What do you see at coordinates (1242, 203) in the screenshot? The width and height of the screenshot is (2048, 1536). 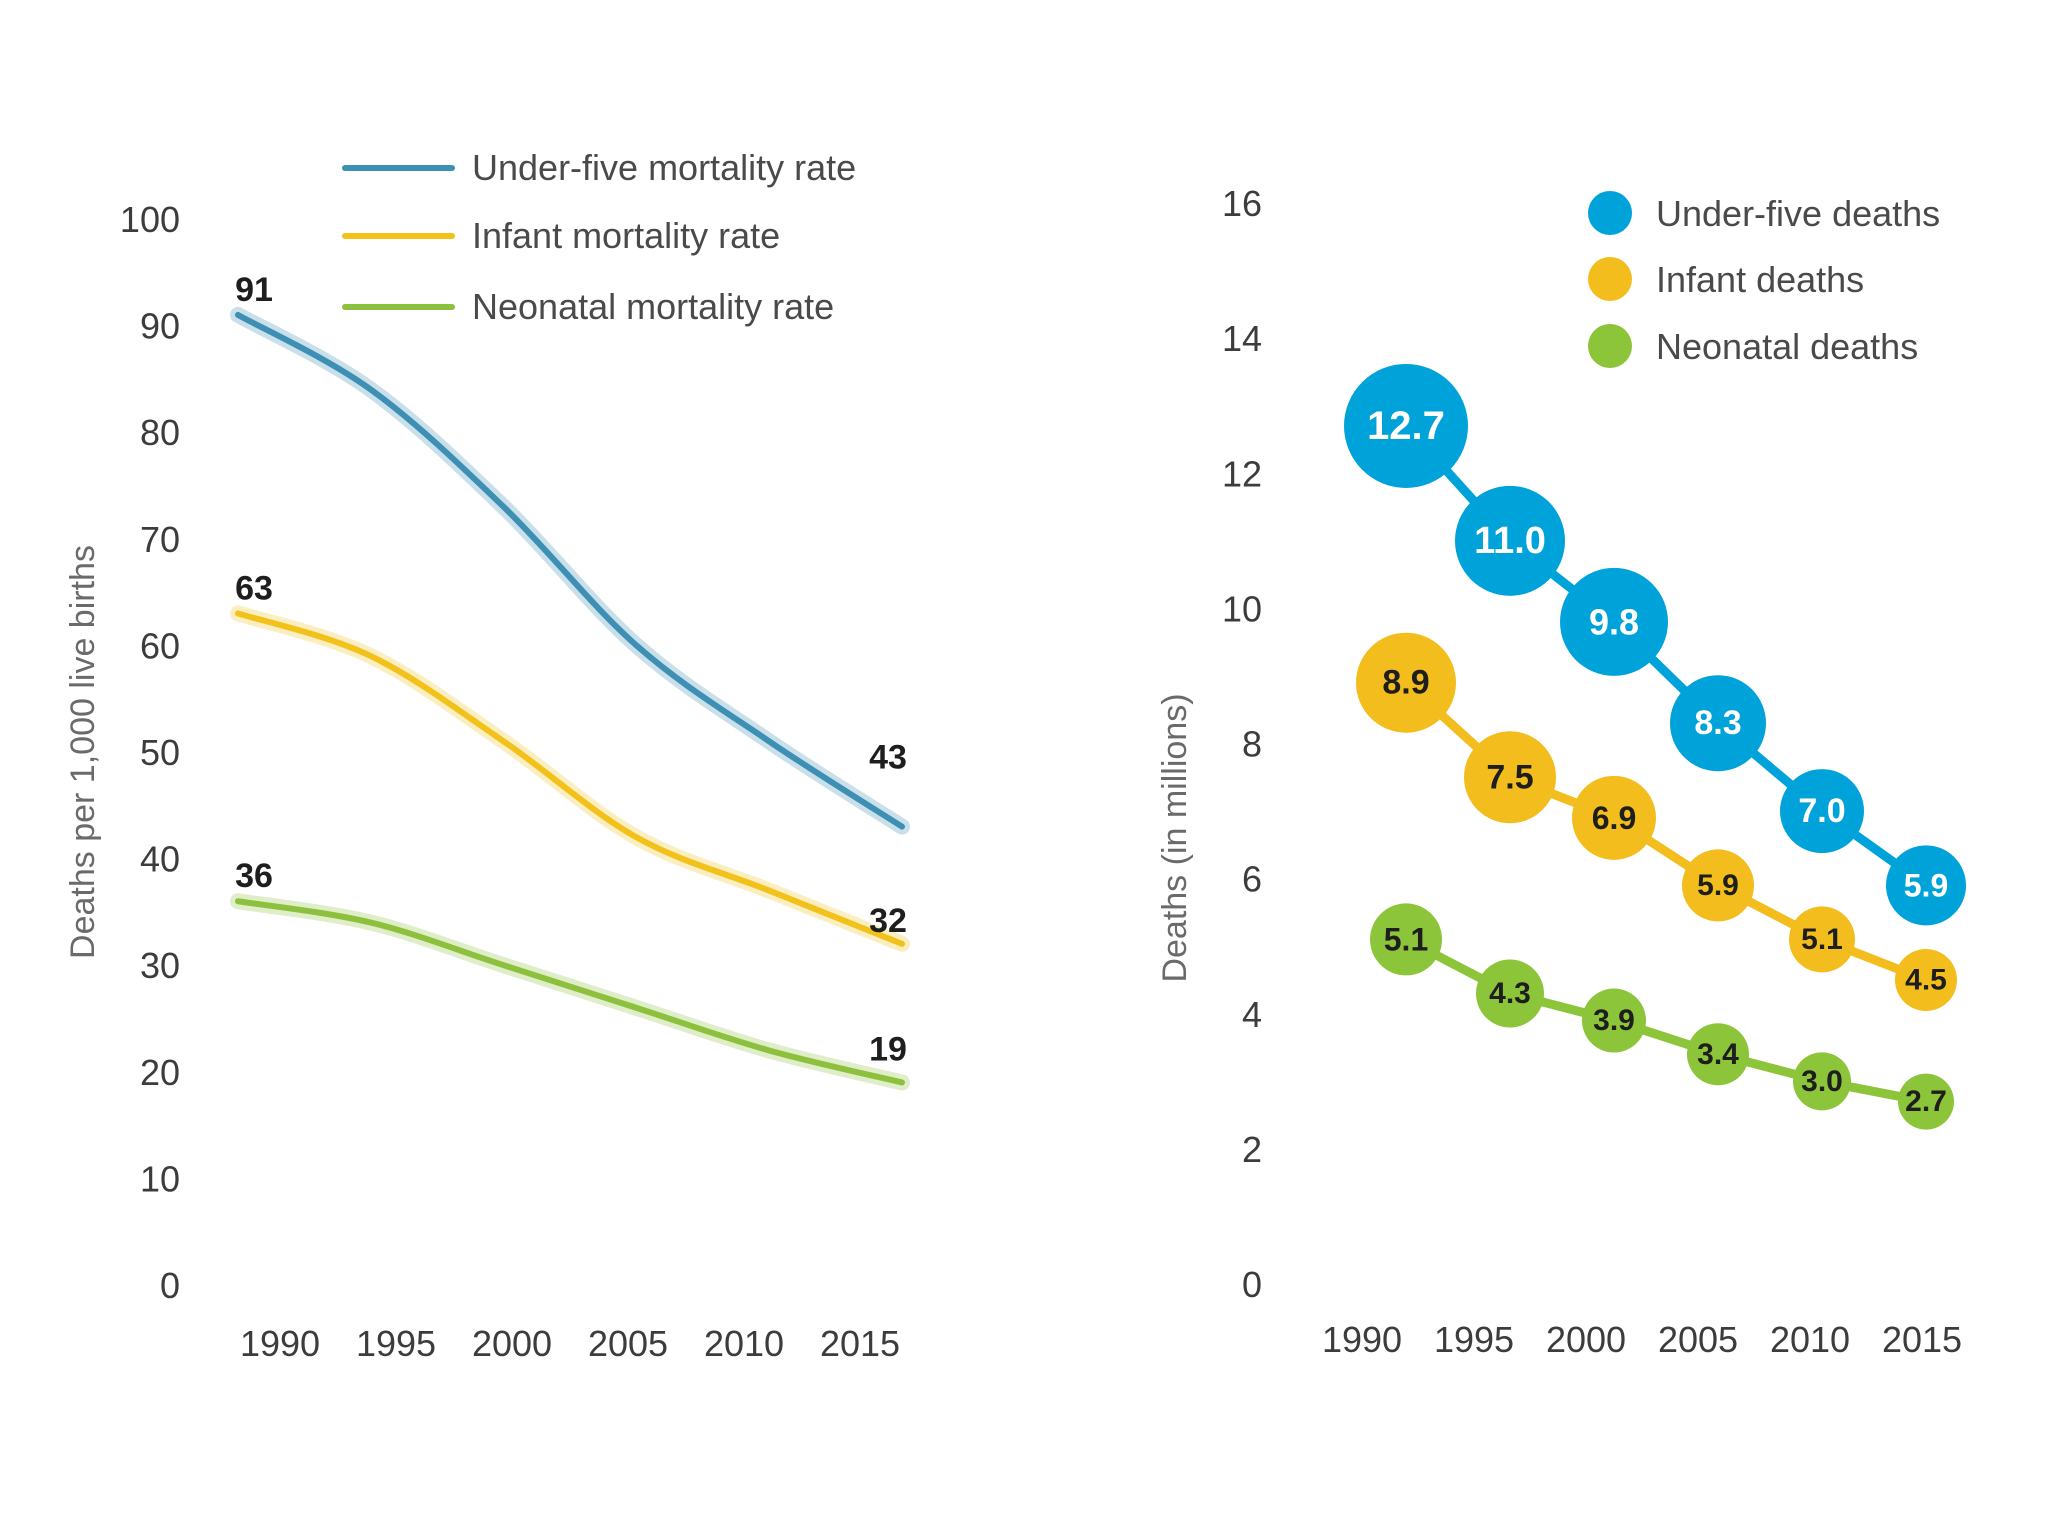 I see `y-tick-label: 16` at bounding box center [1242, 203].